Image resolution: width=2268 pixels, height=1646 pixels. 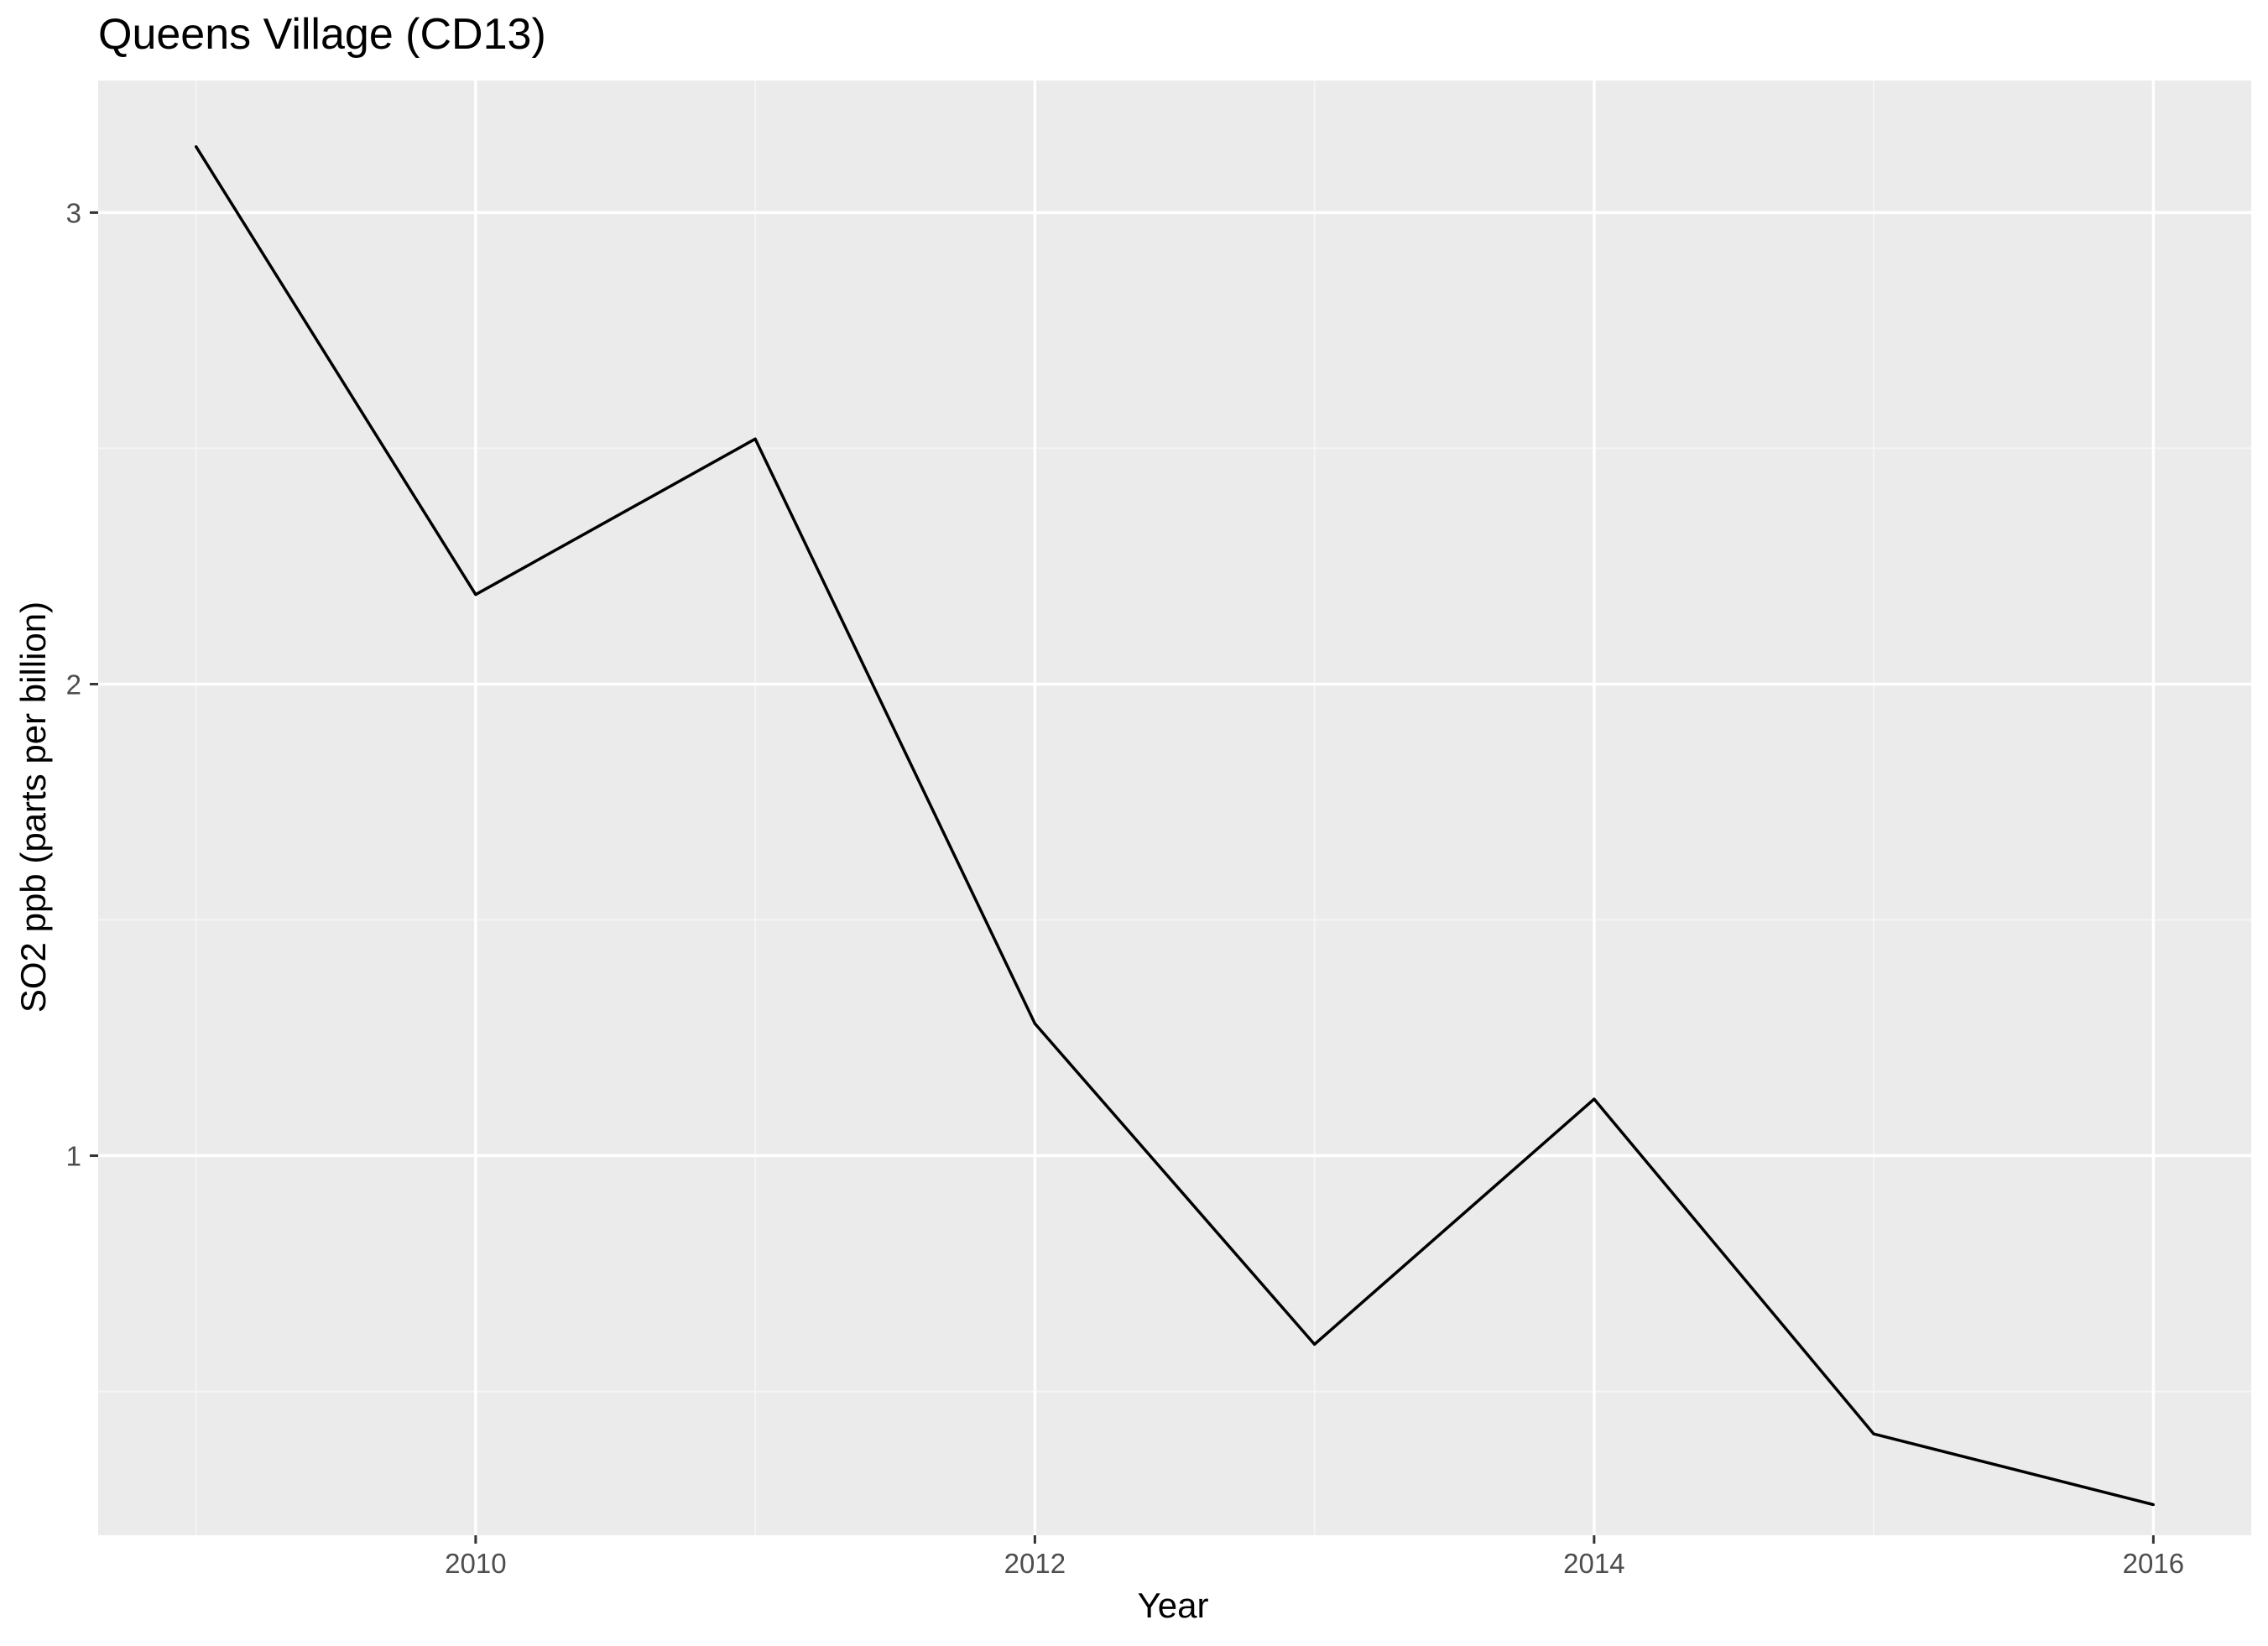 I want to click on y-tick-label: 2, so click(x=74, y=685).